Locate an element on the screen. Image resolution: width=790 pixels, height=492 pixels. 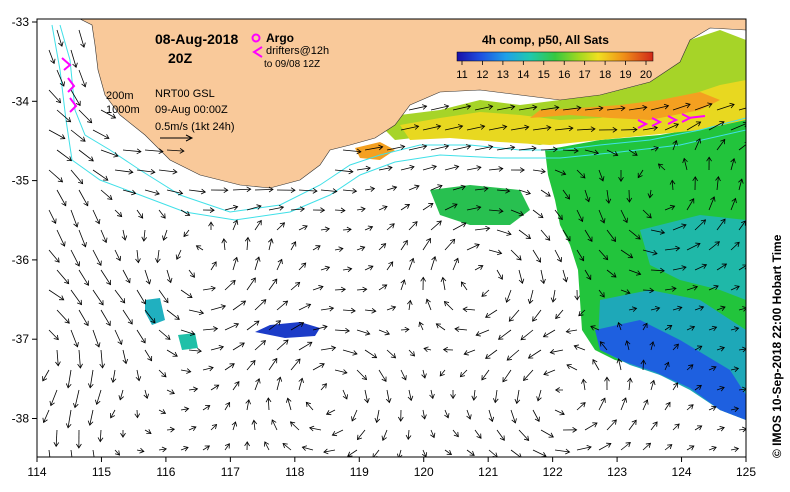
x-tick-label: 123 is located at coordinates (617, 472).